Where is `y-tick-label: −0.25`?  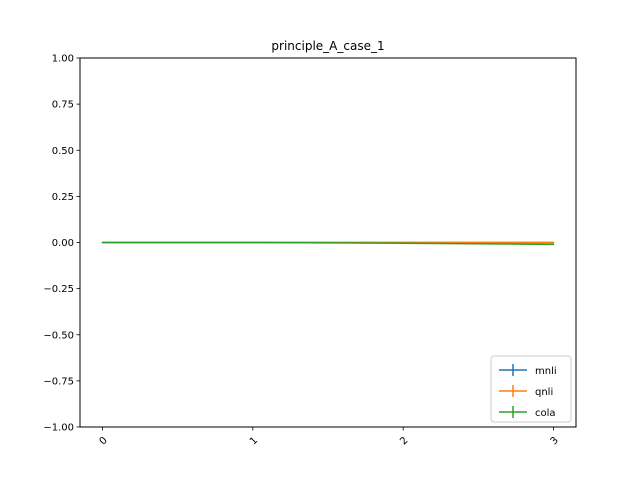
y-tick-label: −0.25 is located at coordinates (58, 289).